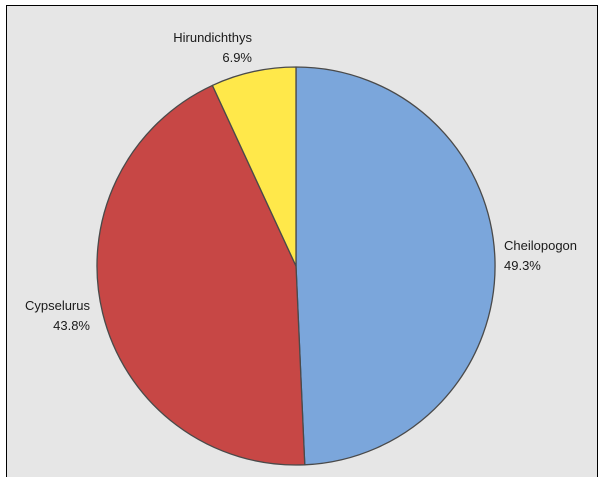 The height and width of the screenshot is (477, 604). What do you see at coordinates (212, 37) in the screenshot?
I see `slice-label-name: Hirundichthys` at bounding box center [212, 37].